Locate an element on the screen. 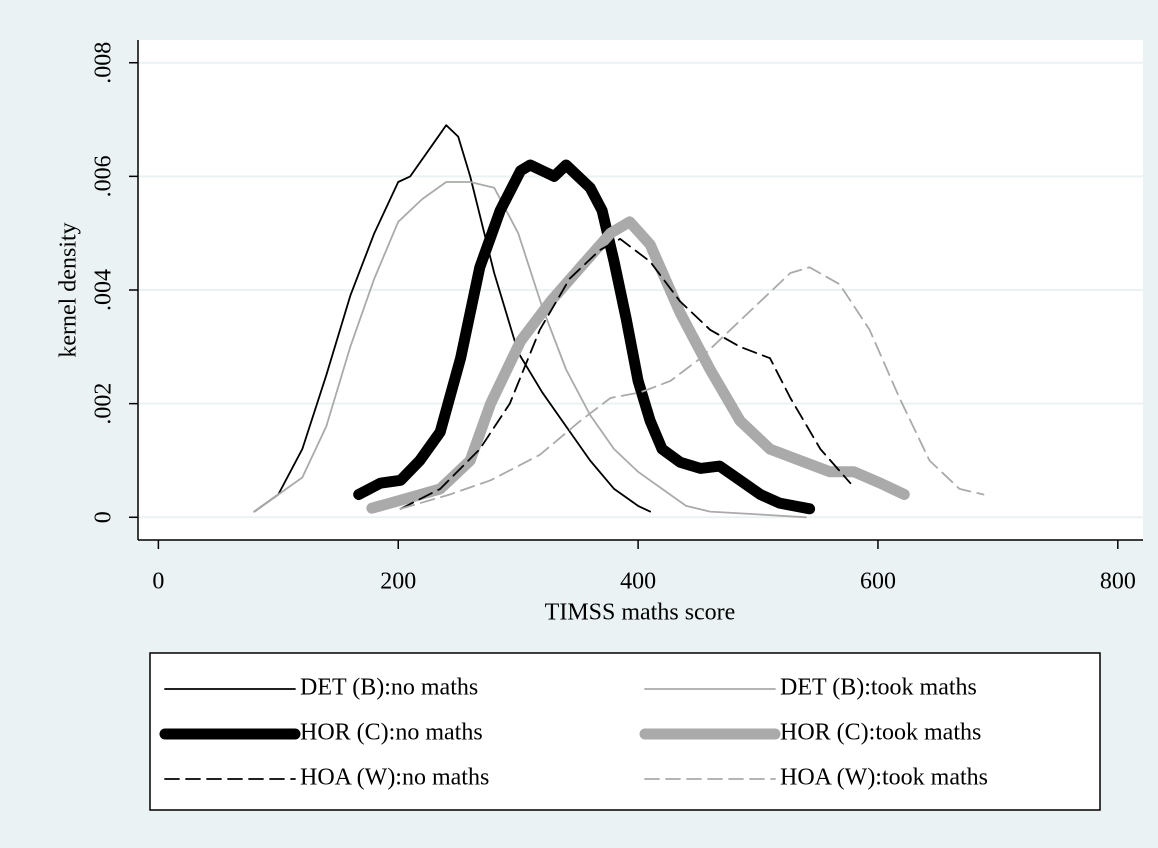 This screenshot has width=1158, height=848. y-tick-label: .004 is located at coordinates (104, 290).